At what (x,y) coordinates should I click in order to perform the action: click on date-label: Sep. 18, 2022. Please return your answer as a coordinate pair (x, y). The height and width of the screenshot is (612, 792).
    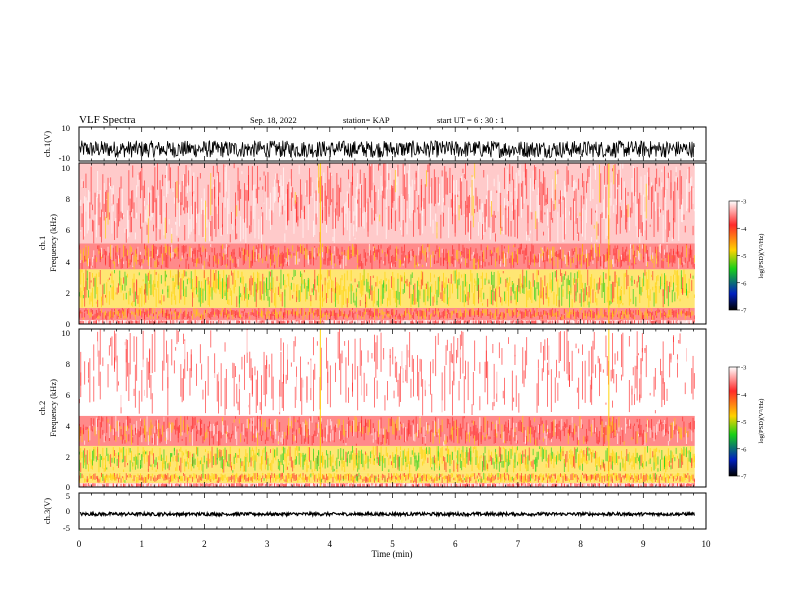
    Looking at the image, I should click on (273, 120).